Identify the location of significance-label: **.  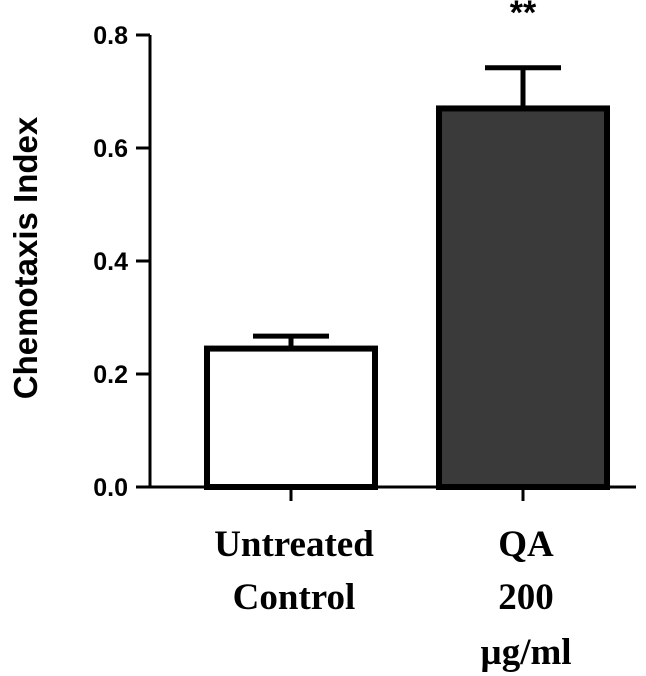
(523, 16).